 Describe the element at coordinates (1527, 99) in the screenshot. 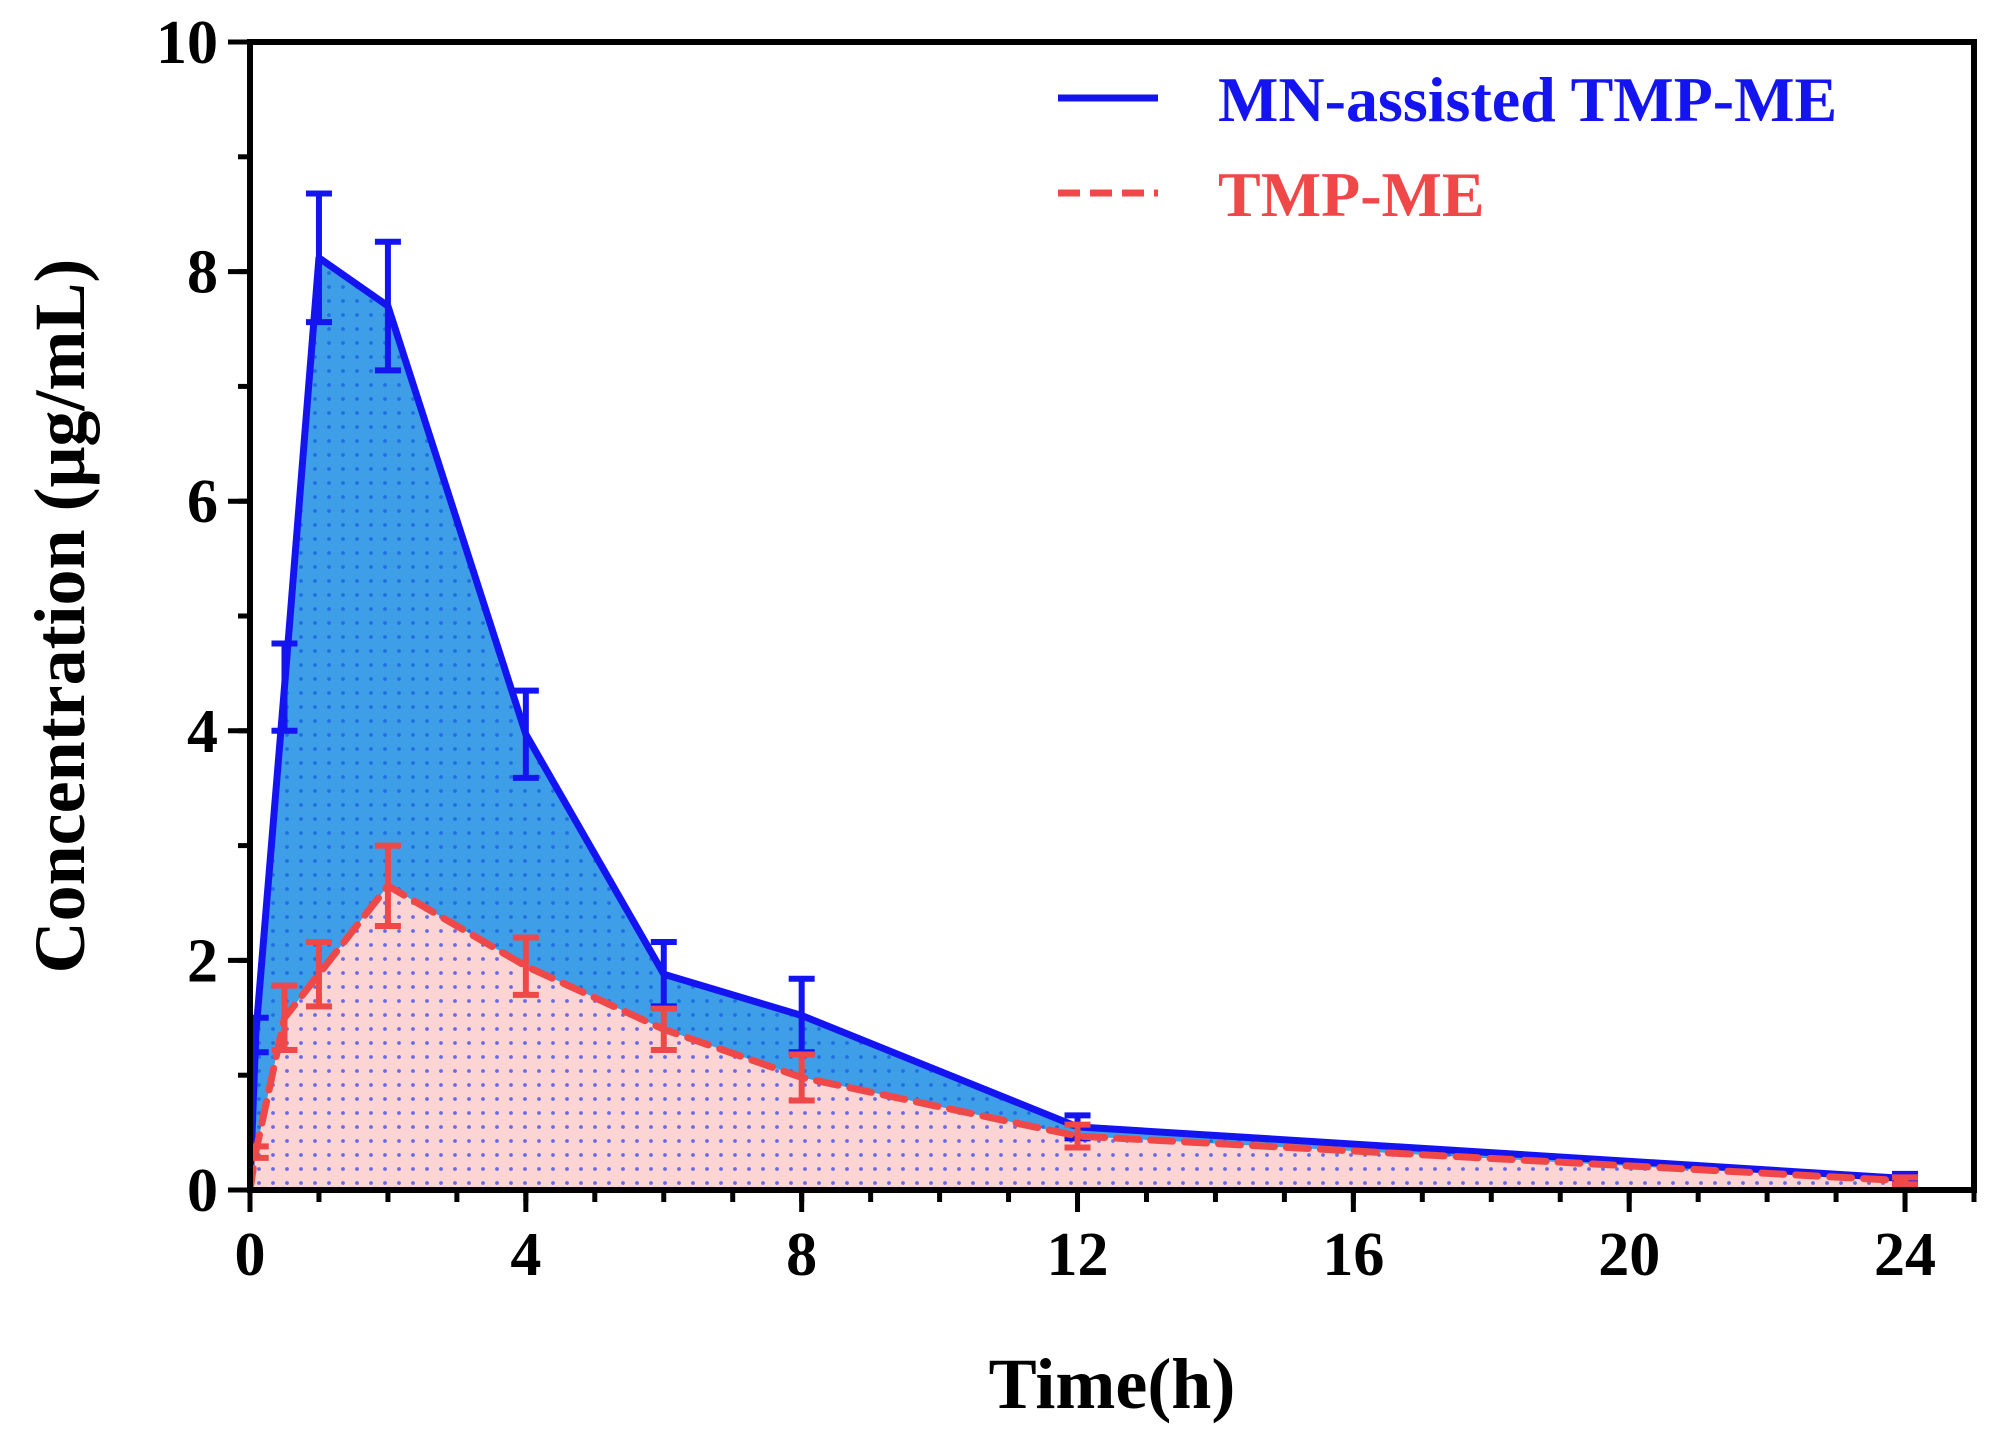

I see `legend-label-mn-assisted: MN-assisted TMP-ME` at that location.